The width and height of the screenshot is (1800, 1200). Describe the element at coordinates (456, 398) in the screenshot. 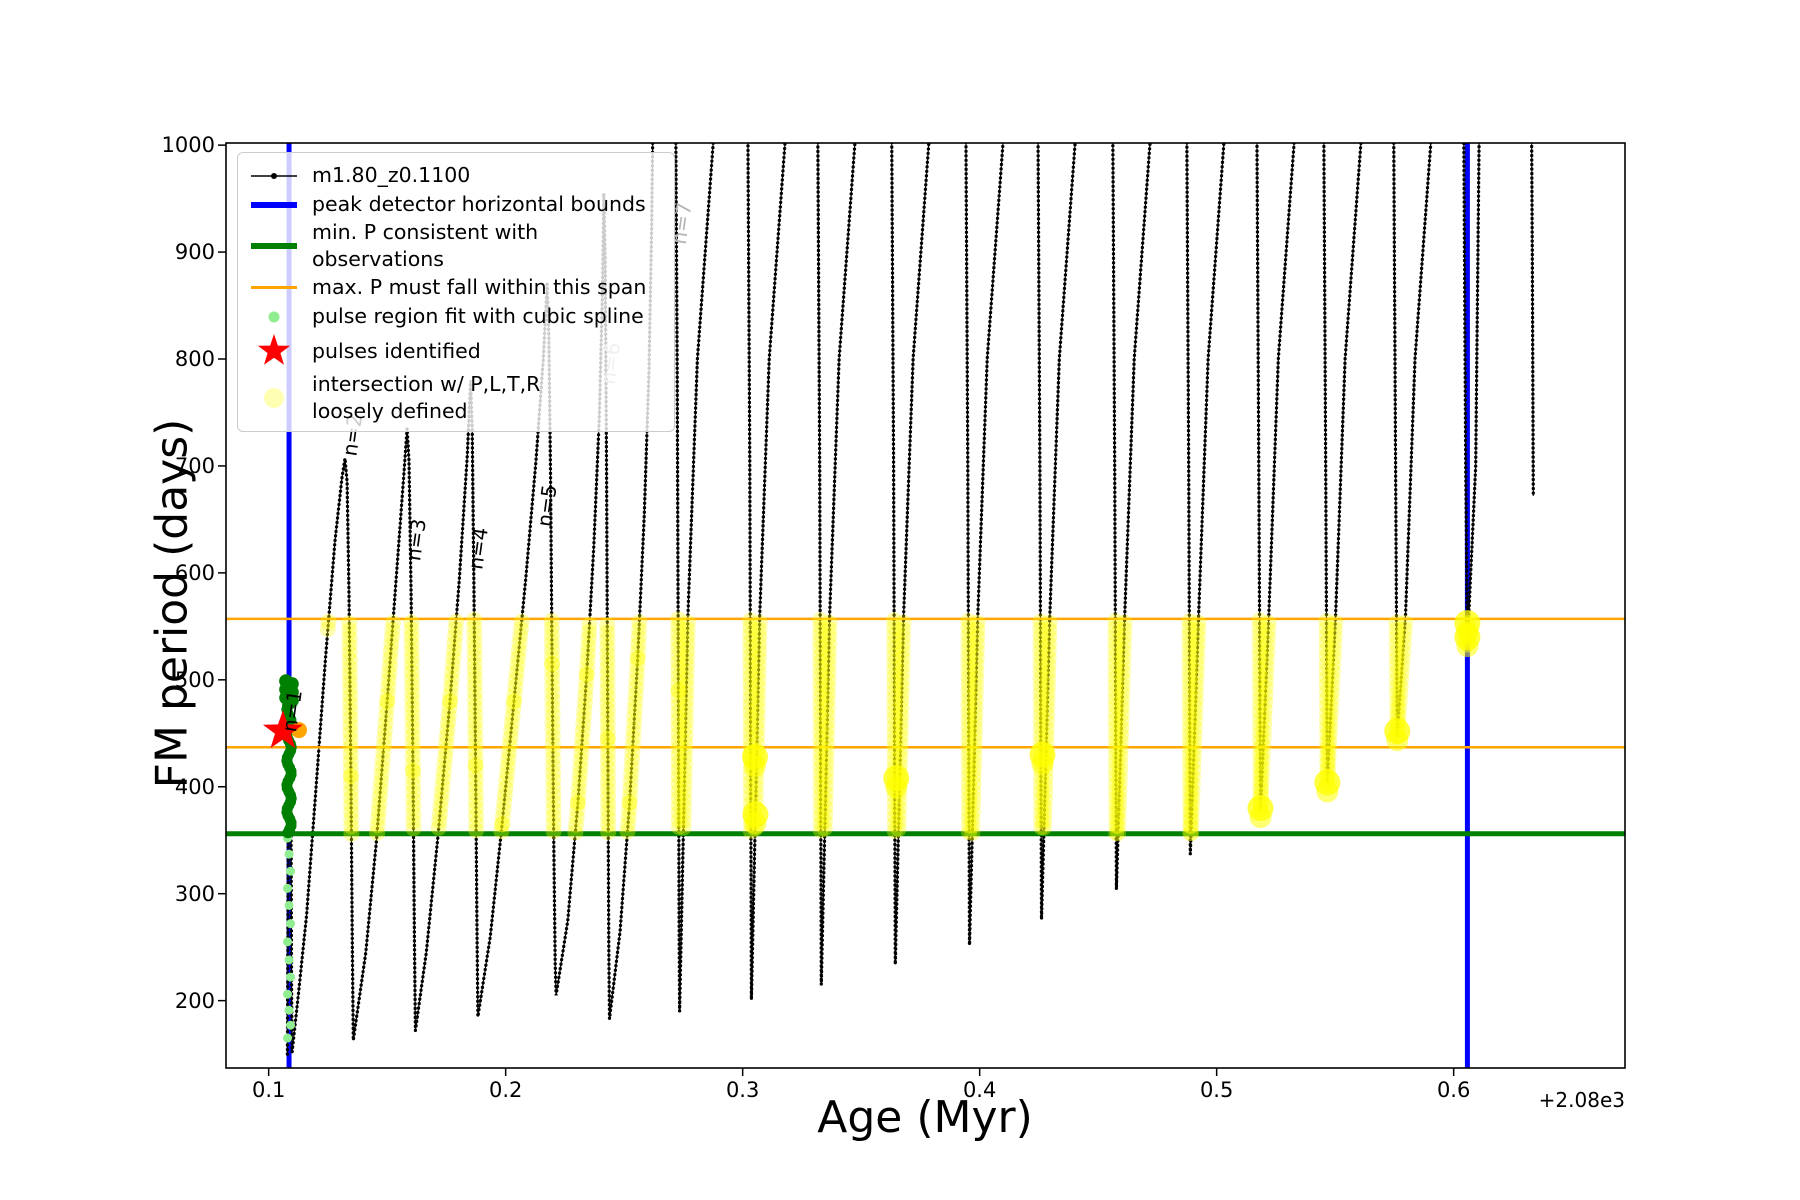

I see `legend-entry-intersection: intersection w/ P,L,T,R loosely defined` at that location.